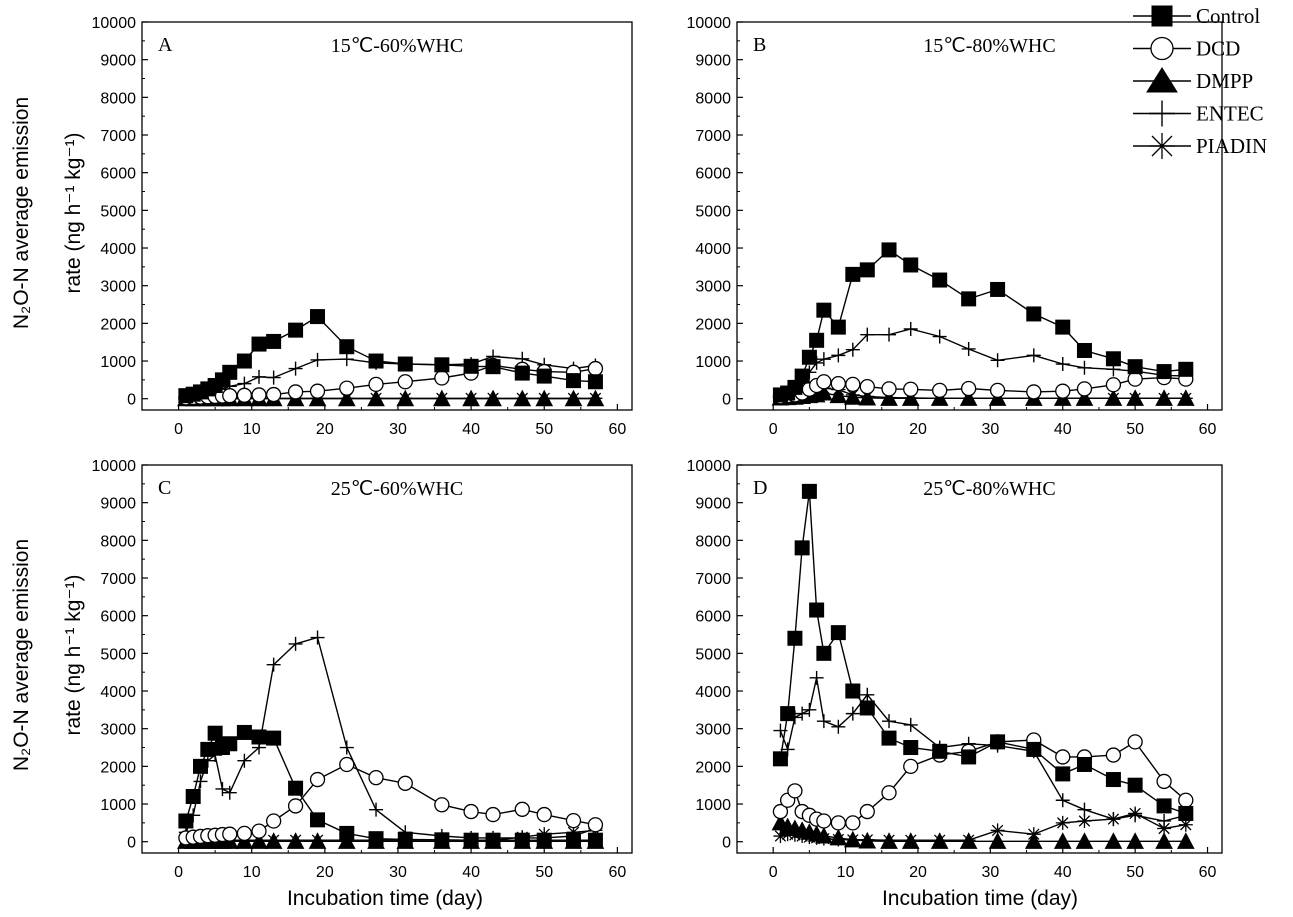 This screenshot has width=1293, height=917. Describe the element at coordinates (983, 781) in the screenshot. I see `series-line-dcd` at that location.